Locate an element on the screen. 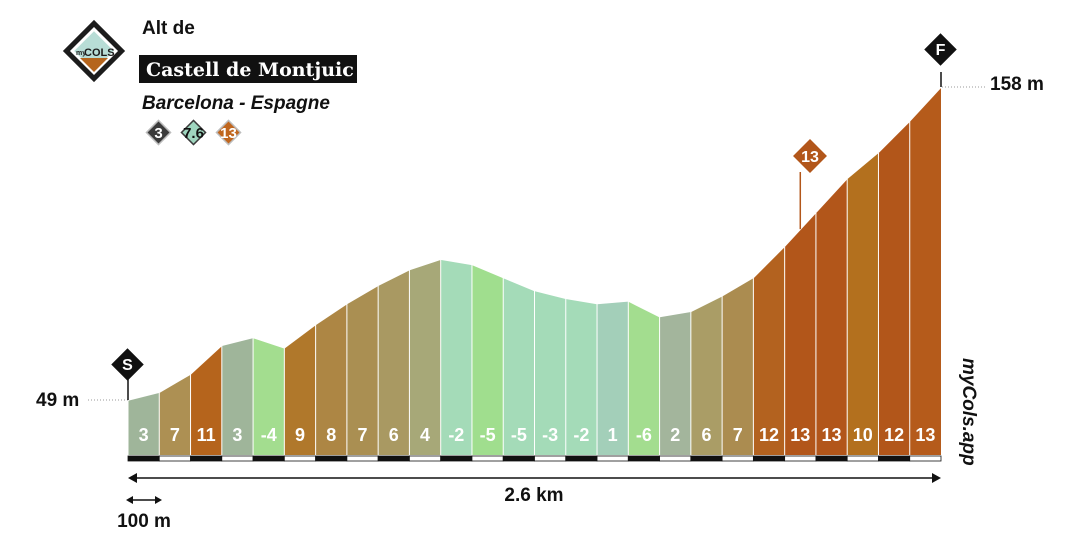 Image resolution: width=1070 pixels, height=535 pixels. gradient-labels: 3 7 11 3 -4 9 8 7 6 4 -2 -5 -5 -3 -2 1 -6 2 6 7 12 13 13 10 12 13 is located at coordinates (537, 435).